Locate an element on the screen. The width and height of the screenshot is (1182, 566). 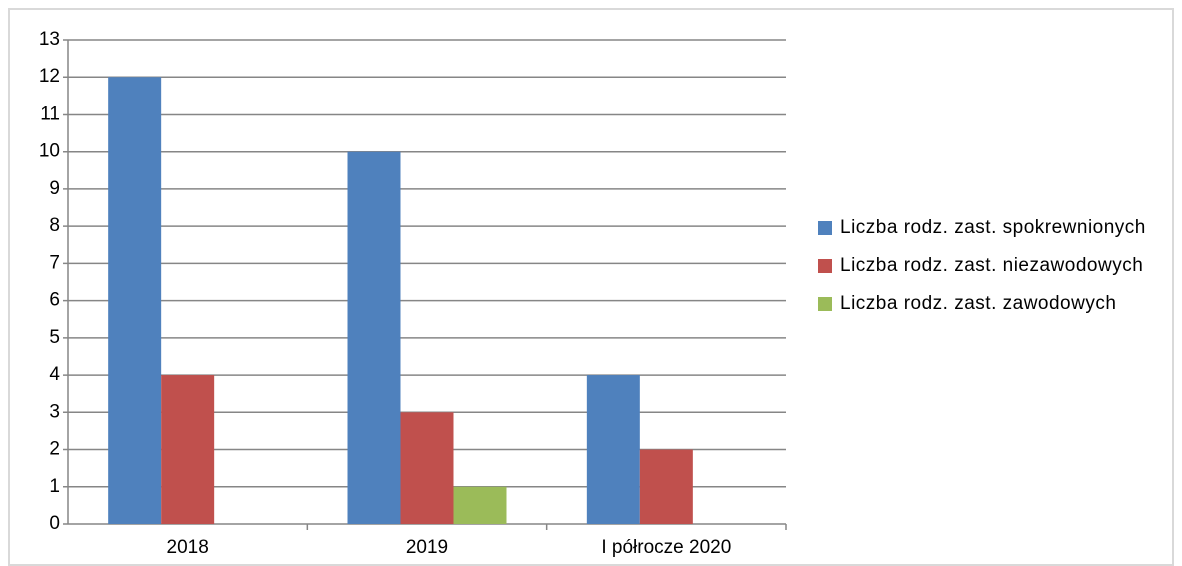
y-tick-label: 1 is located at coordinates (54, 486).